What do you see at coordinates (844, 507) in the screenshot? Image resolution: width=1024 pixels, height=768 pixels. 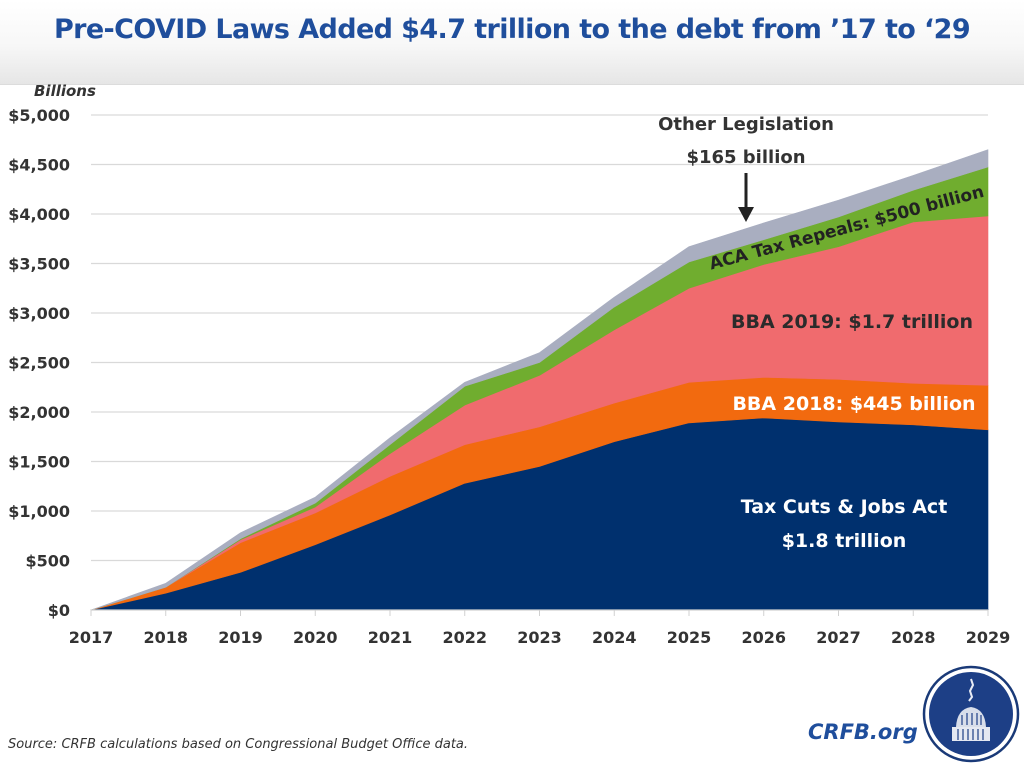 I see `annotation-tcja: Tax Cuts & Jobs Act` at bounding box center [844, 507].